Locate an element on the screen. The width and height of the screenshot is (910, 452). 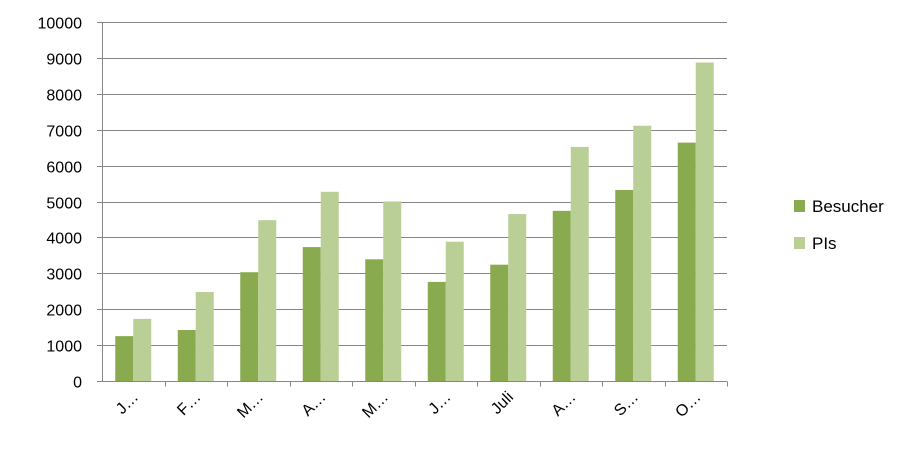
y-tick-label: 3000 is located at coordinates (64, 275).